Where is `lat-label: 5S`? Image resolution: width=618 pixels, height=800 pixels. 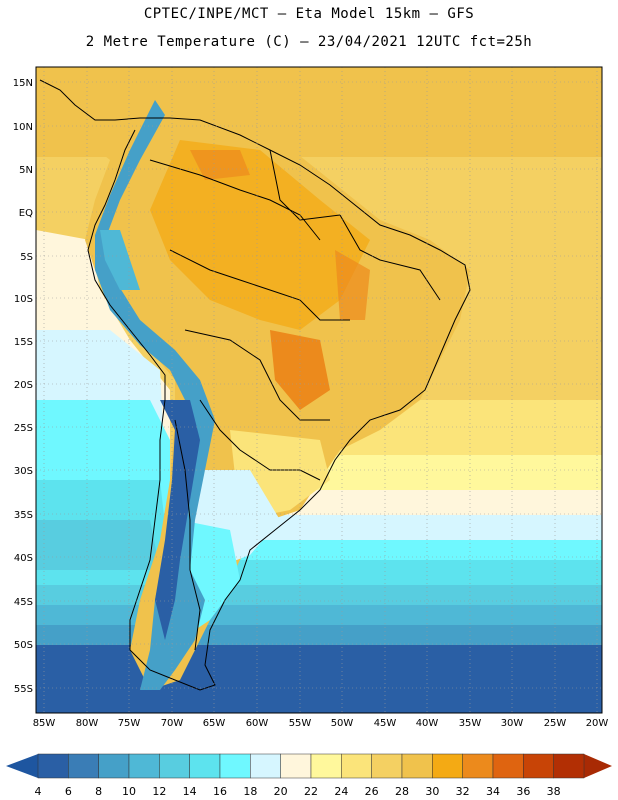
lat-label: 5S is located at coordinates (26, 257).